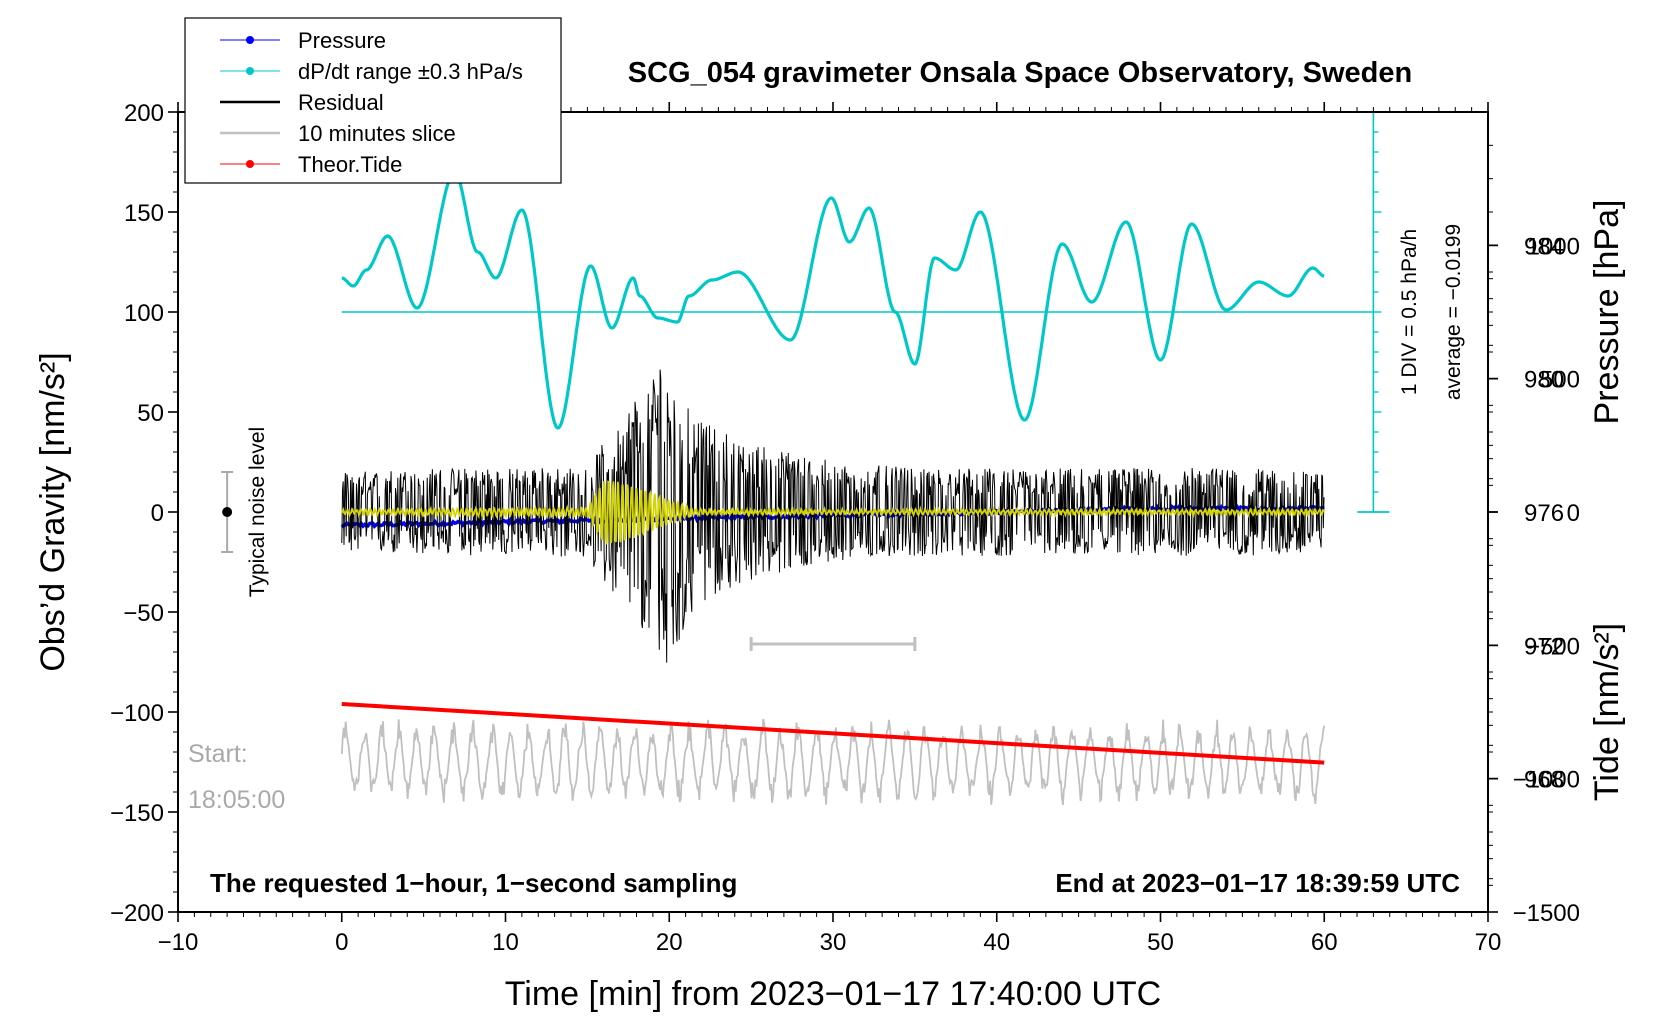  Describe the element at coordinates (341, 942) in the screenshot. I see `x-tick-label: 0` at that location.